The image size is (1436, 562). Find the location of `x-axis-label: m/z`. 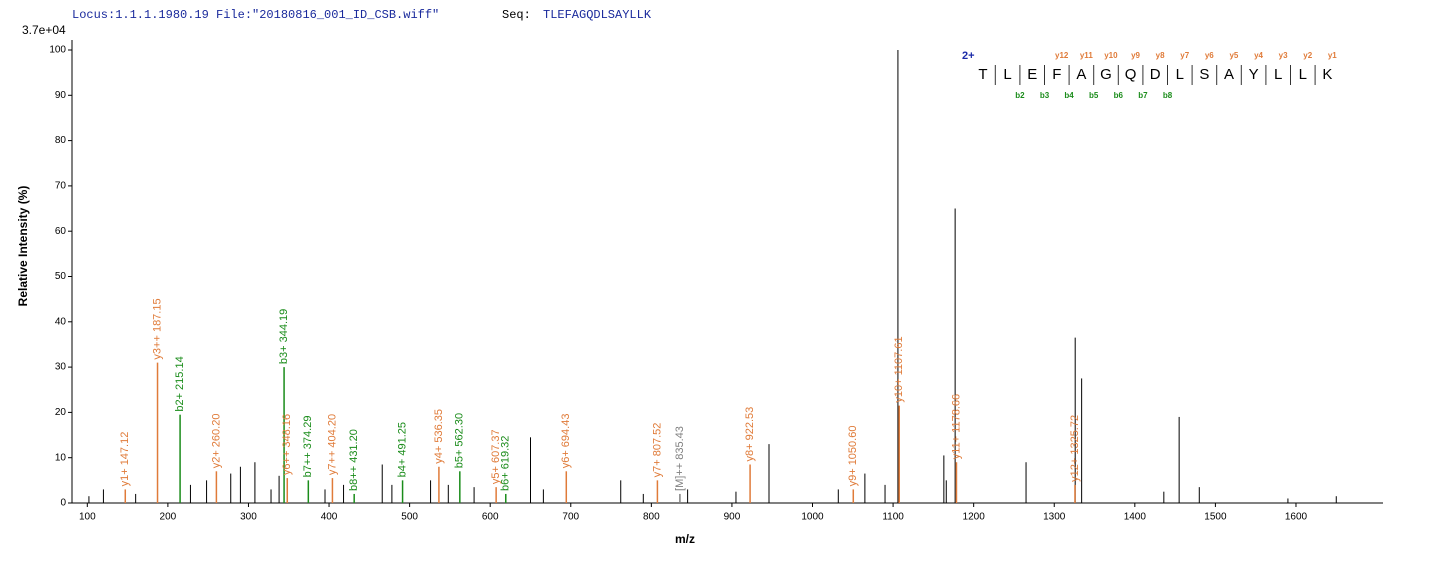

x-axis-label: m/z is located at coordinates (685, 539).